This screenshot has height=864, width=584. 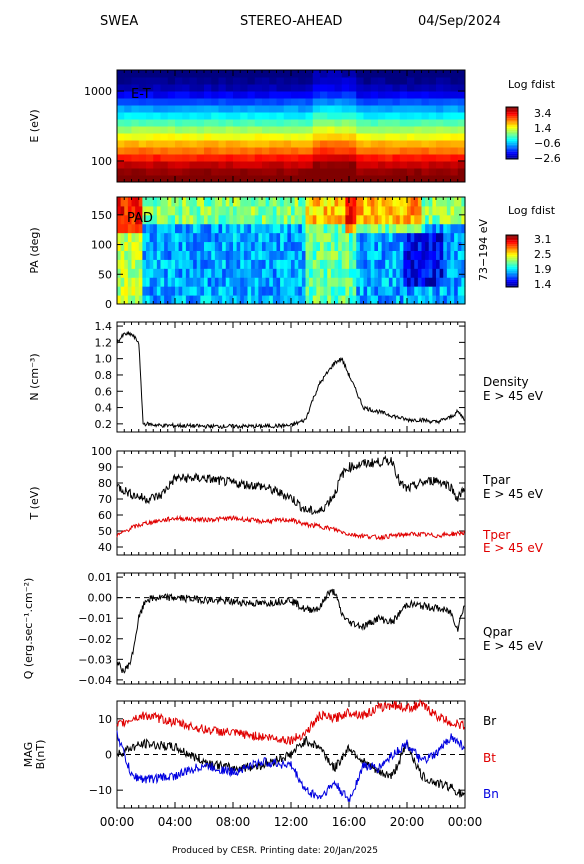 I want to click on y-tick-label: 0.4, so click(x=104, y=408).